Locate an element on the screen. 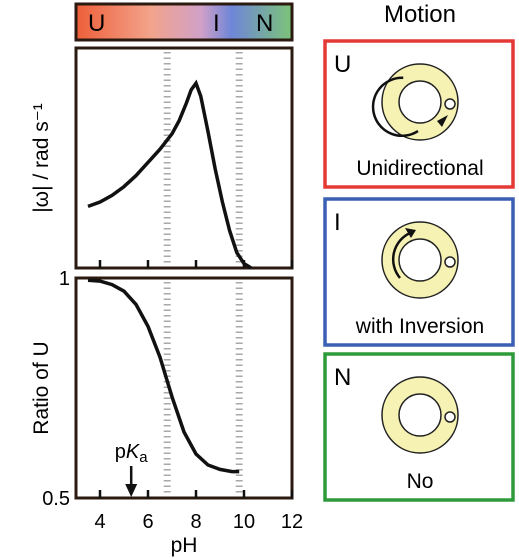 Image resolution: width=519 pixels, height=558 pixels. y-axis-label-top: |ω| / rad s⁻¹ is located at coordinates (41, 158).